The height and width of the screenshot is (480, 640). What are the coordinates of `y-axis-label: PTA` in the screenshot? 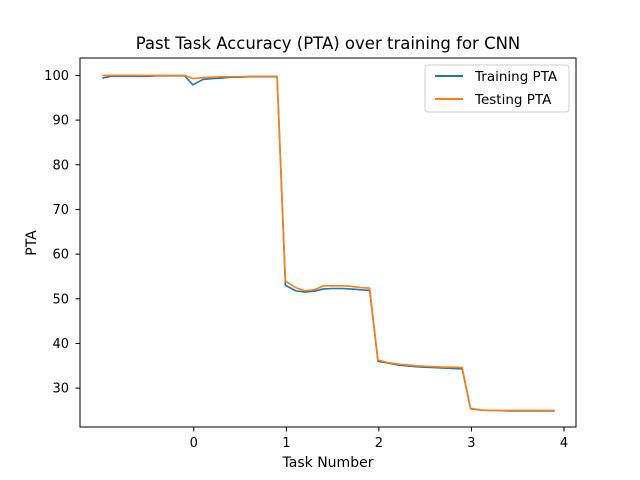 It's located at (32, 243).